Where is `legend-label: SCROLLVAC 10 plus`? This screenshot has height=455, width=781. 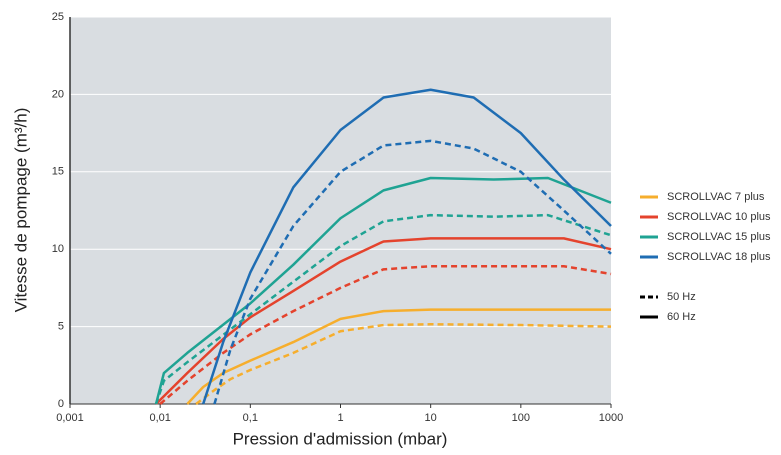
legend-label: SCROLLVAC 10 plus is located at coordinates (719, 217).